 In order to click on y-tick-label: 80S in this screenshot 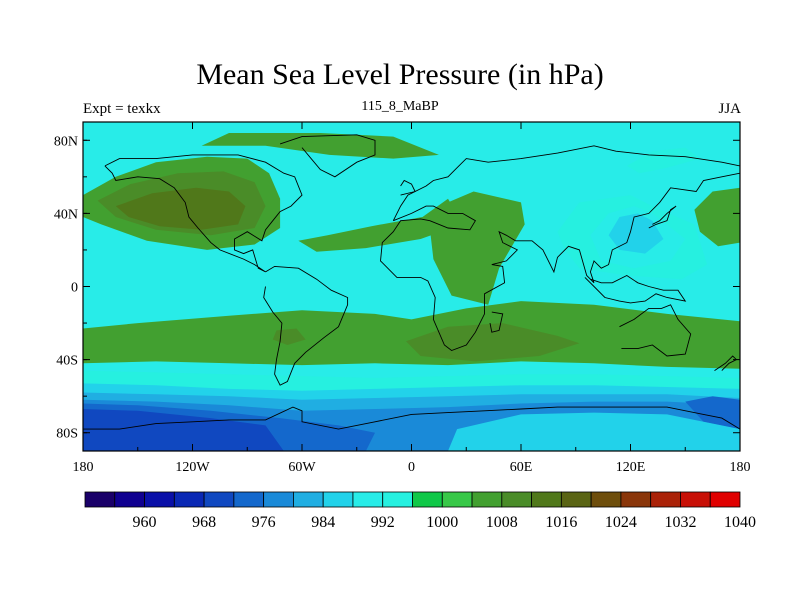, I will do `click(67, 434)`.